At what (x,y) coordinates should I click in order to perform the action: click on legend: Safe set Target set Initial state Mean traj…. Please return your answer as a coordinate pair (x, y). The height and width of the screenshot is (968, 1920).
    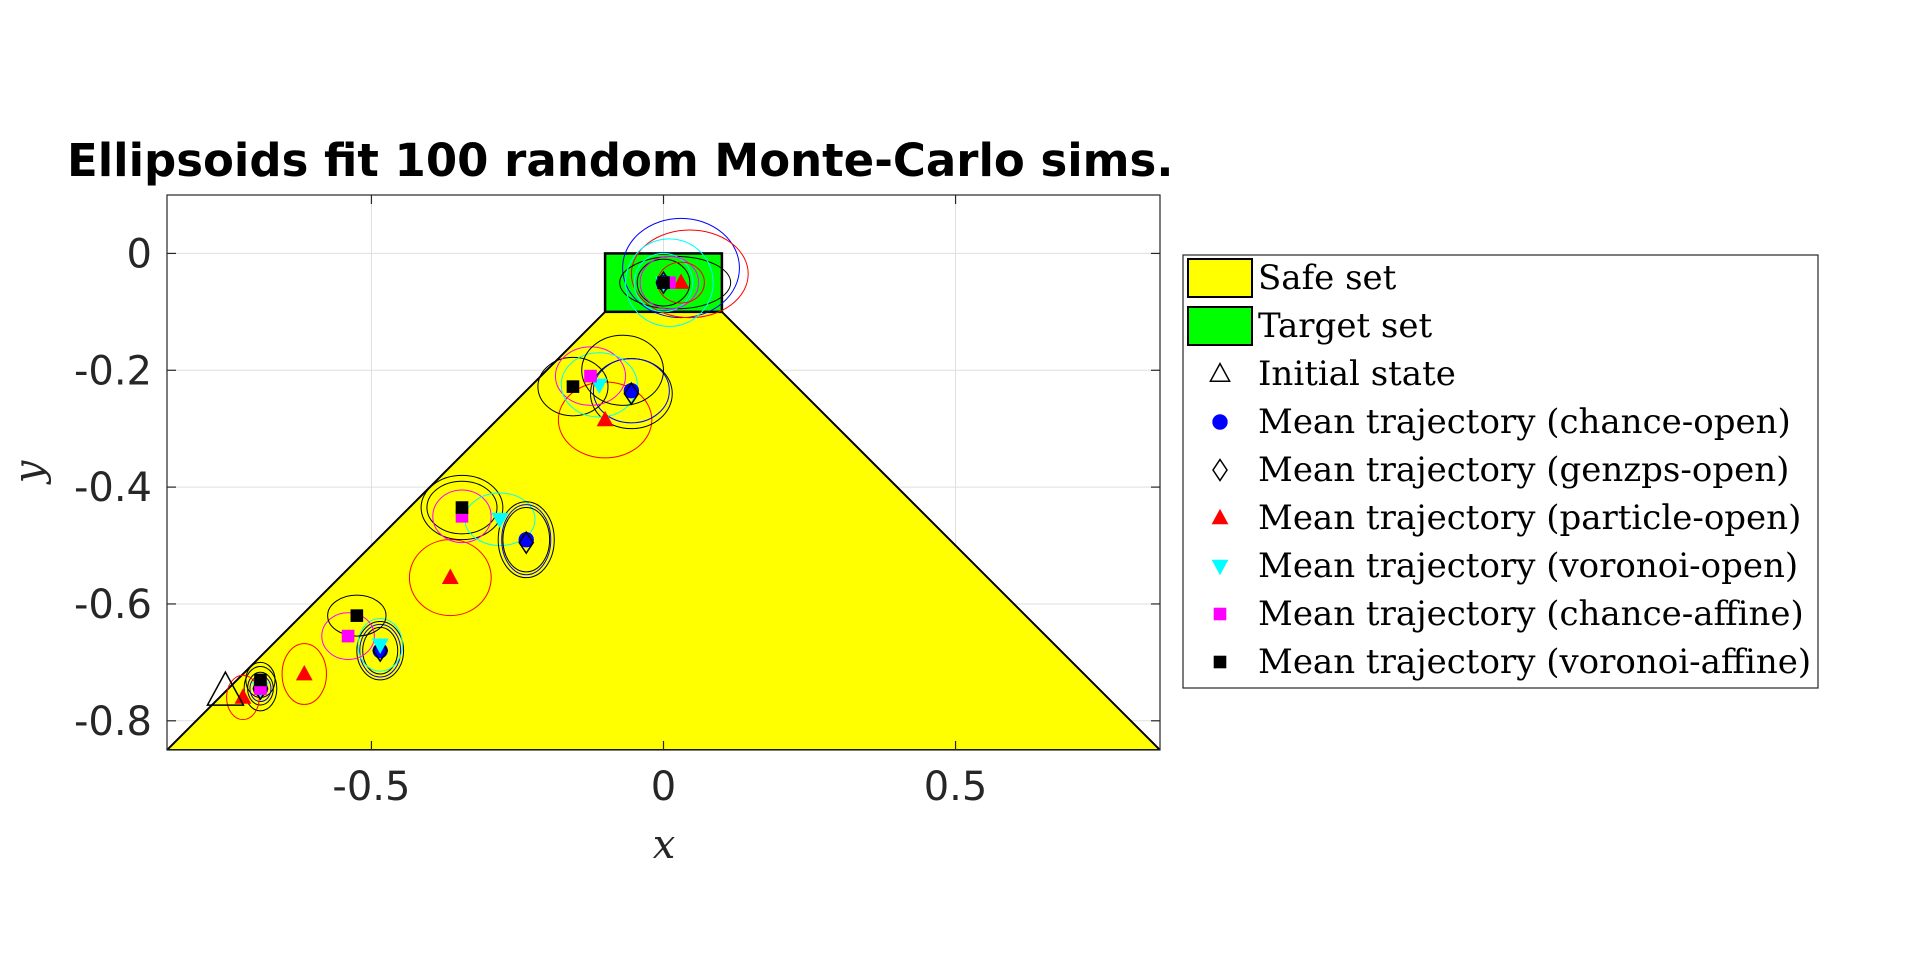
    Looking at the image, I should click on (1500, 471).